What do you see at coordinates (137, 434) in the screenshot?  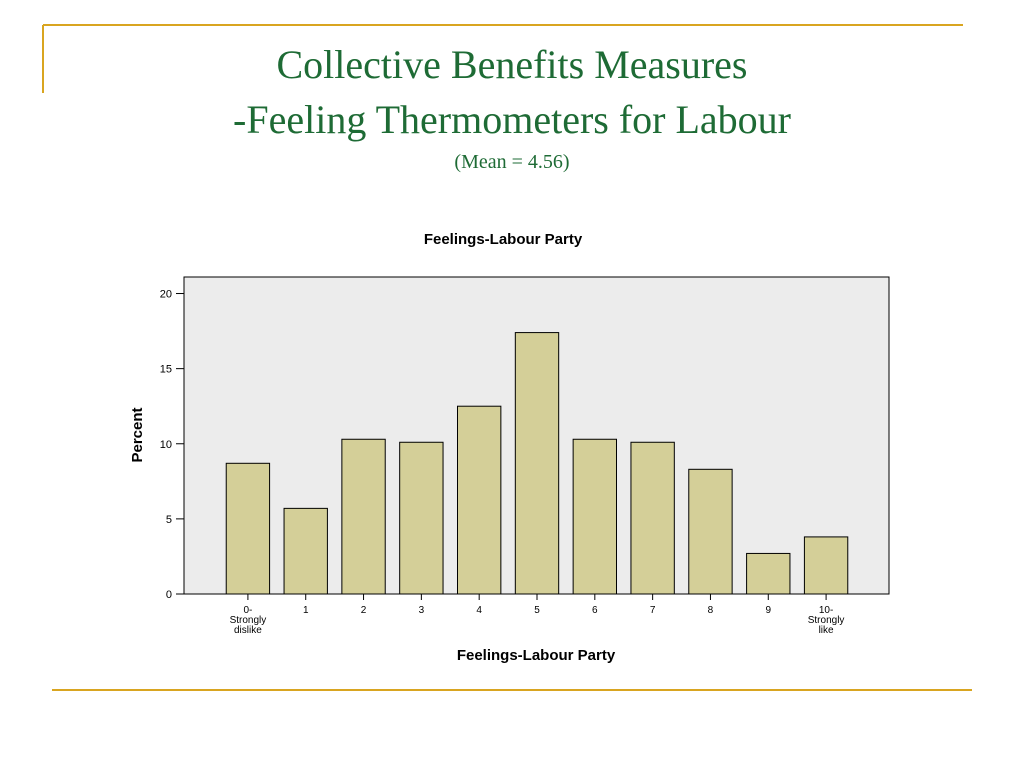 I see `y-axis-label: Percent` at bounding box center [137, 434].